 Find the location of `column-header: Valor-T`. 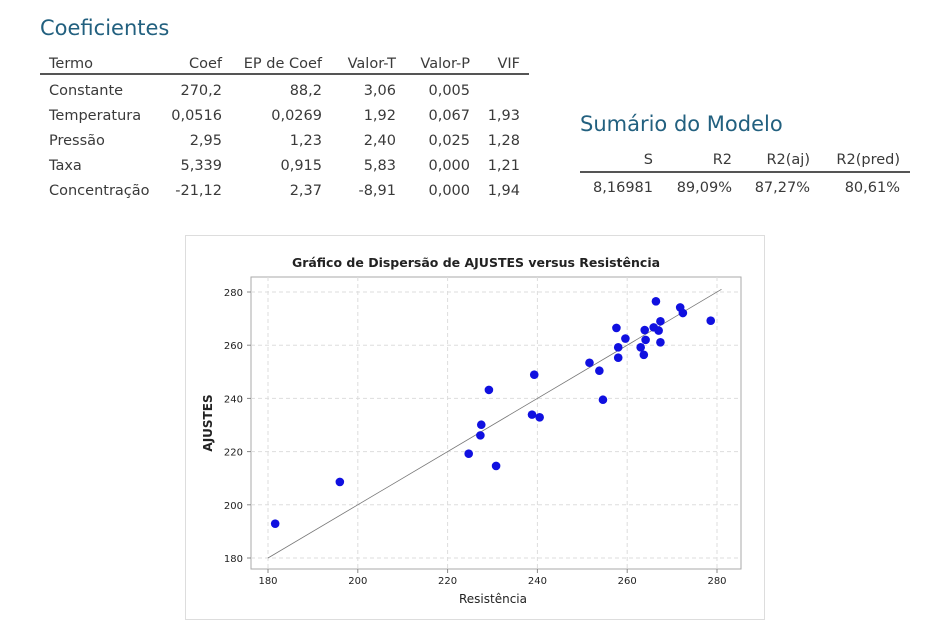

column-header: Valor-T is located at coordinates (371, 64).